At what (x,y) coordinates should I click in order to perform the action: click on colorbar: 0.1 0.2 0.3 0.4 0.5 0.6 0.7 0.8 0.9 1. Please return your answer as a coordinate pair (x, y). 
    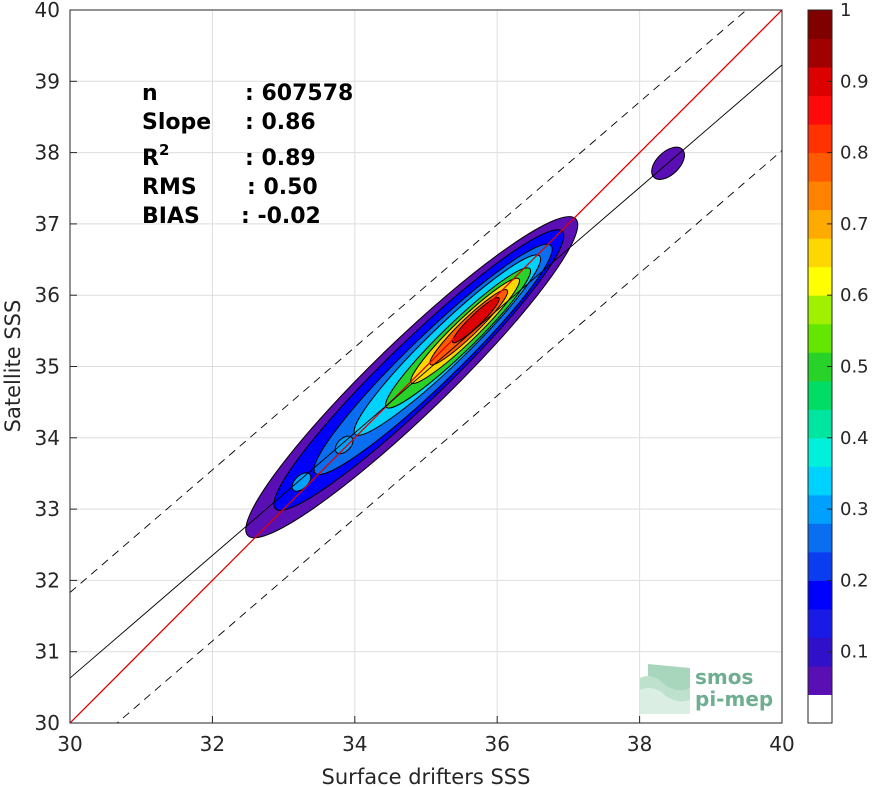
    Looking at the image, I should click on (838, 362).